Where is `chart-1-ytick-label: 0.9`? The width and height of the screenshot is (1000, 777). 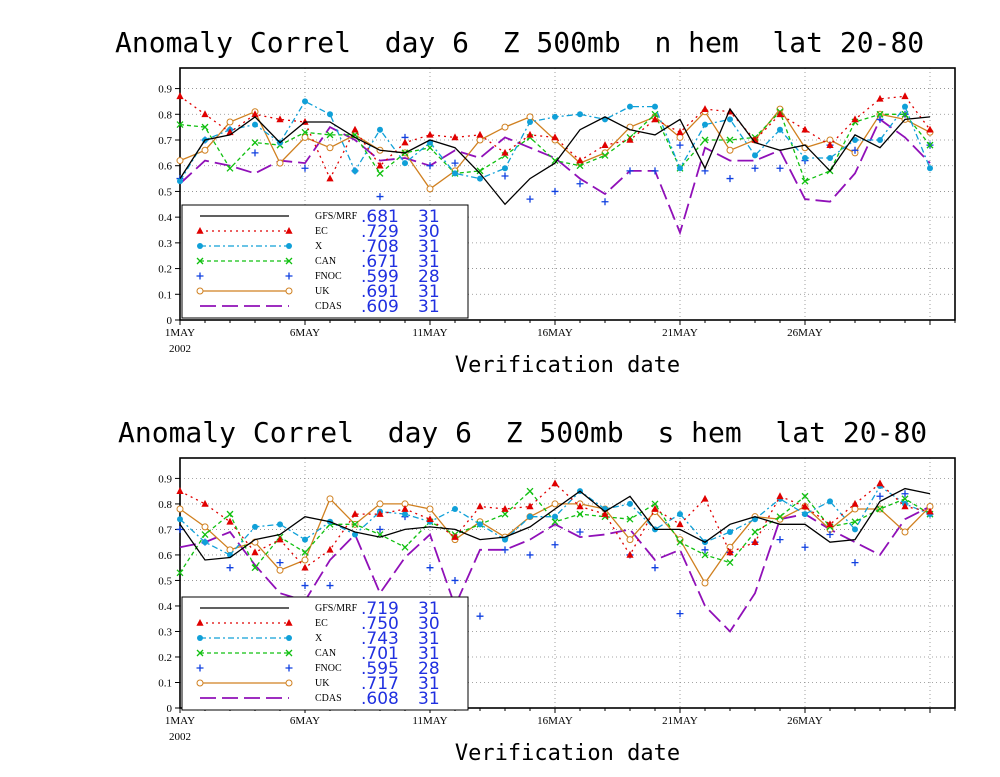 chart-1-ytick-label: 0.9 is located at coordinates (165, 479).